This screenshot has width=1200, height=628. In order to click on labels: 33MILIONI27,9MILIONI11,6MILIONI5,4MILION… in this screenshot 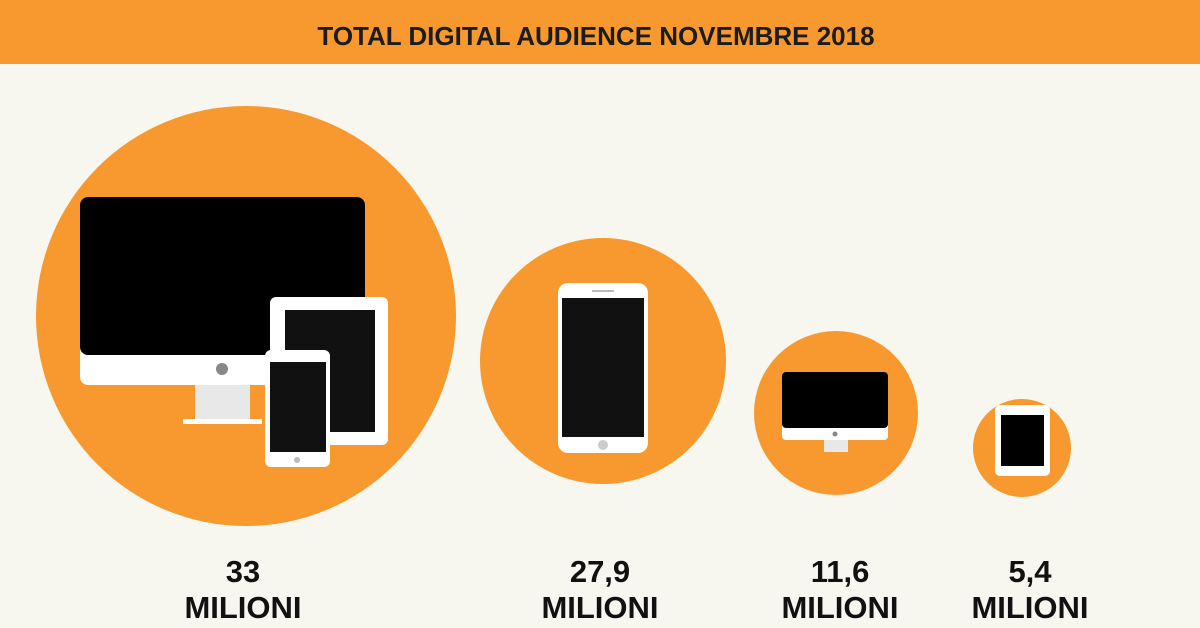, I will do `click(636, 589)`.